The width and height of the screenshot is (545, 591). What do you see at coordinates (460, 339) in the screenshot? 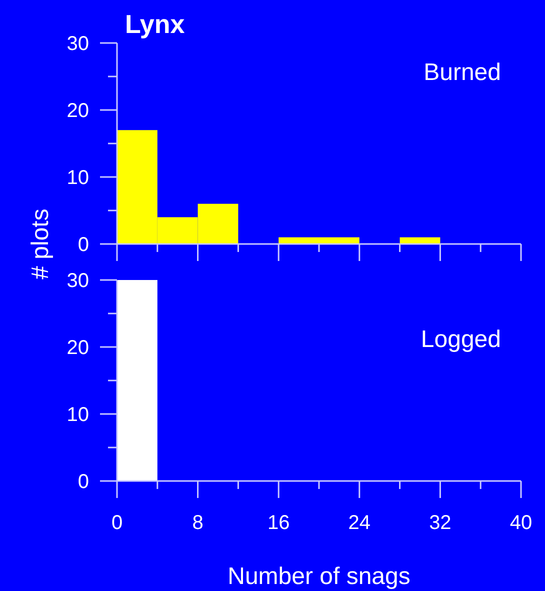
I see `annotation: Logged` at bounding box center [460, 339].